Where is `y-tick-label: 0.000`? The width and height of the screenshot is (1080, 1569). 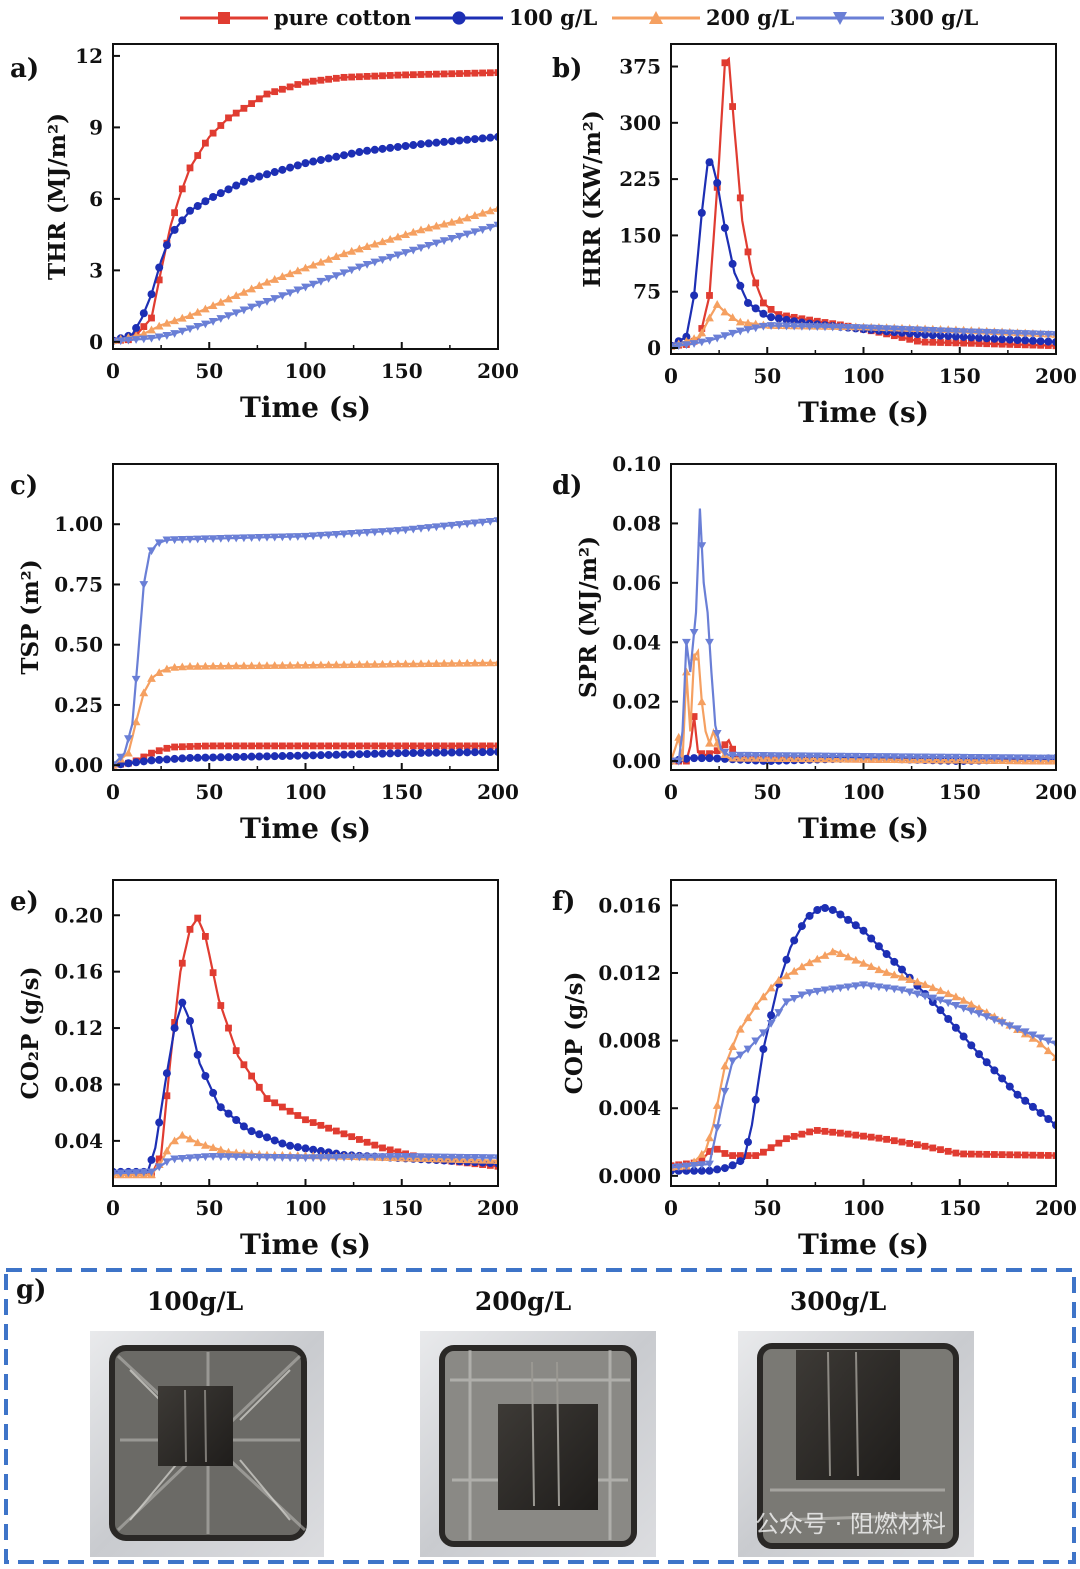 y-tick-label: 0.000 is located at coordinates (629, 1176).